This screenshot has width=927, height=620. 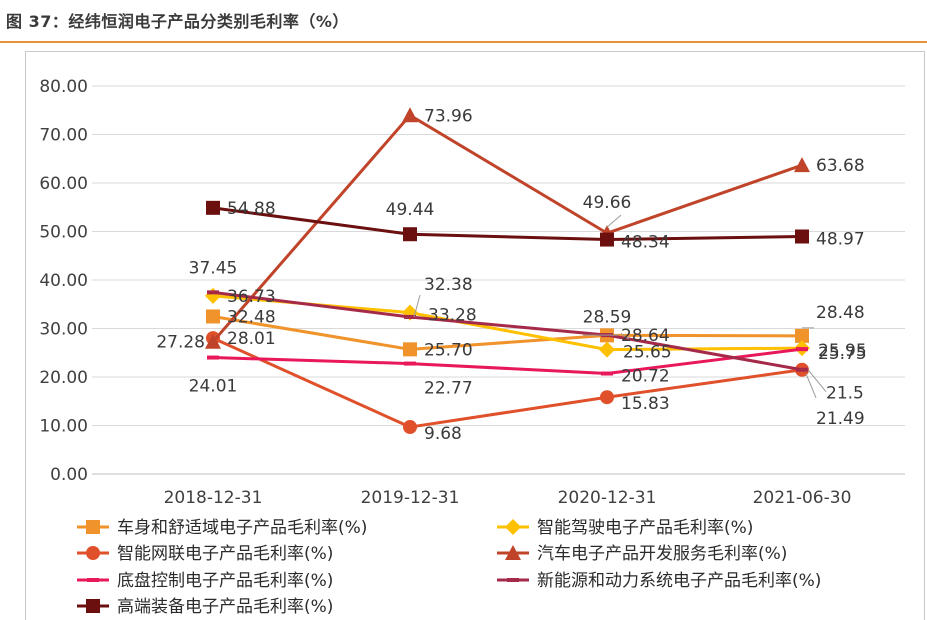 What do you see at coordinates (63, 330) in the screenshot?
I see `y-tick-label: 30.00` at bounding box center [63, 330].